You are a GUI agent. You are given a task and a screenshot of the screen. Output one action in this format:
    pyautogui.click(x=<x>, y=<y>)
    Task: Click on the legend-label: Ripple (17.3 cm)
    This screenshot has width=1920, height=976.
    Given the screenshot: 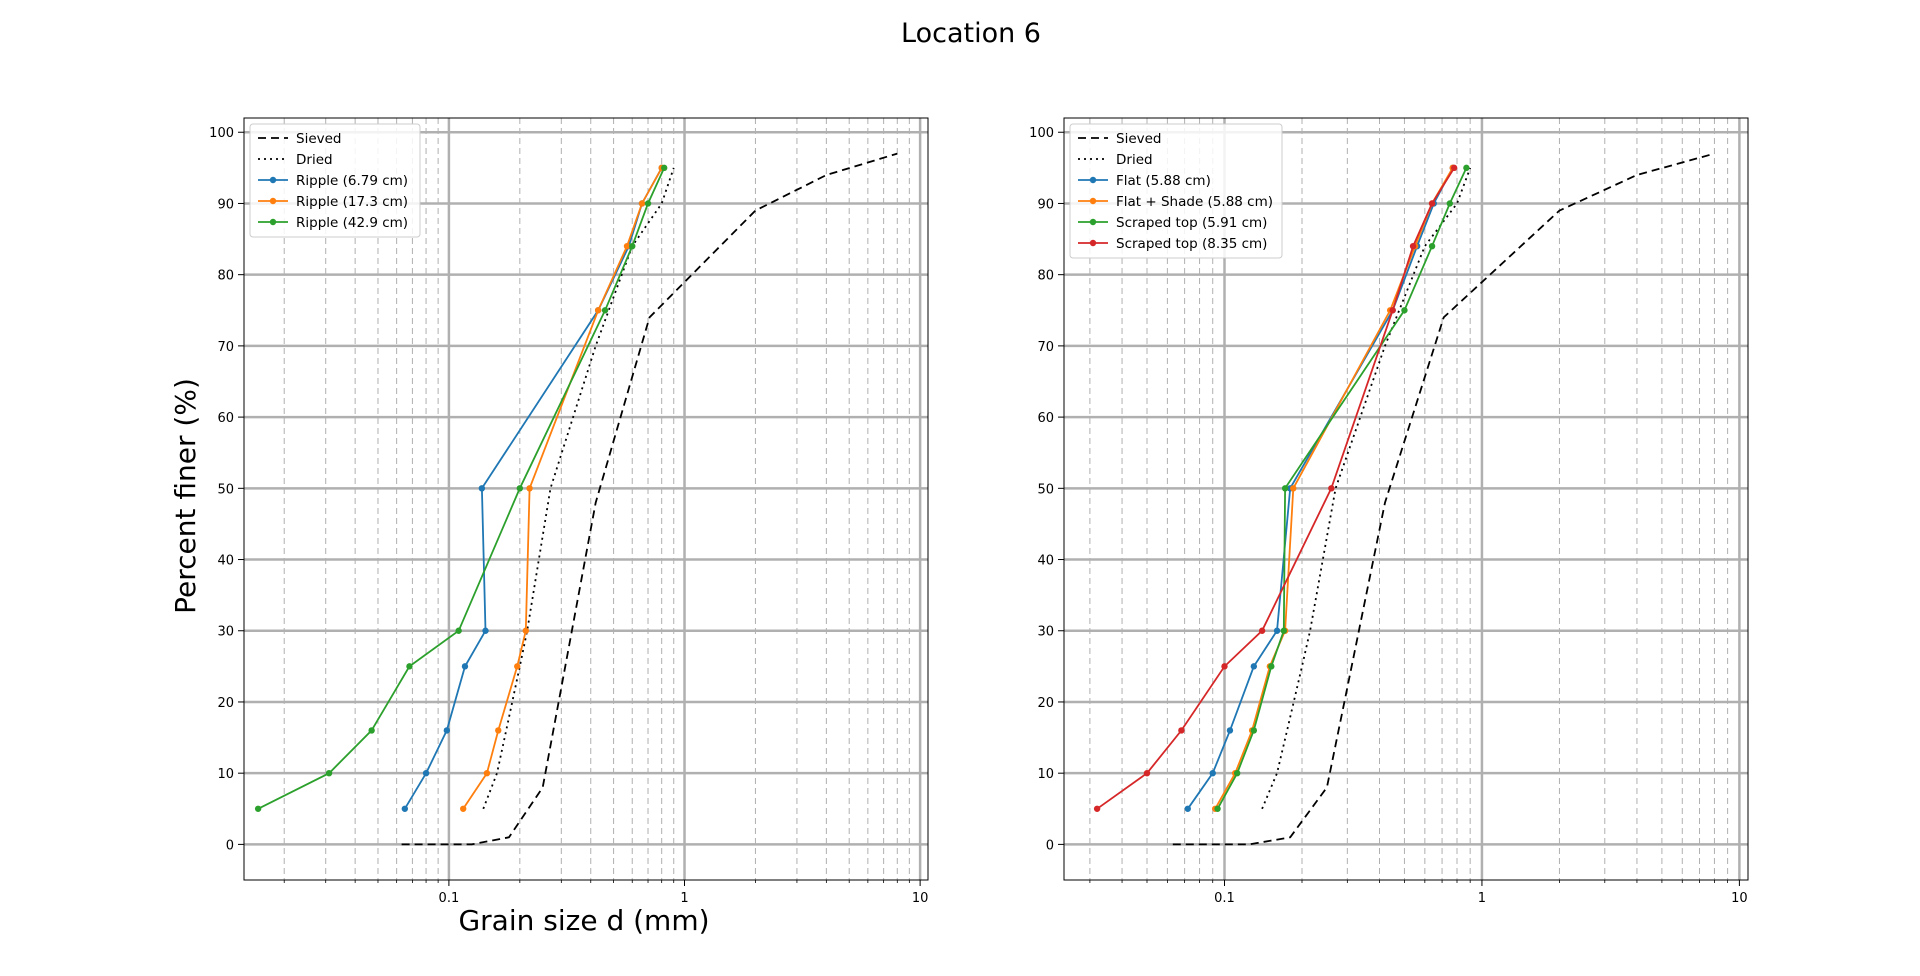 What is the action you would take?
    pyautogui.click(x=352, y=202)
    